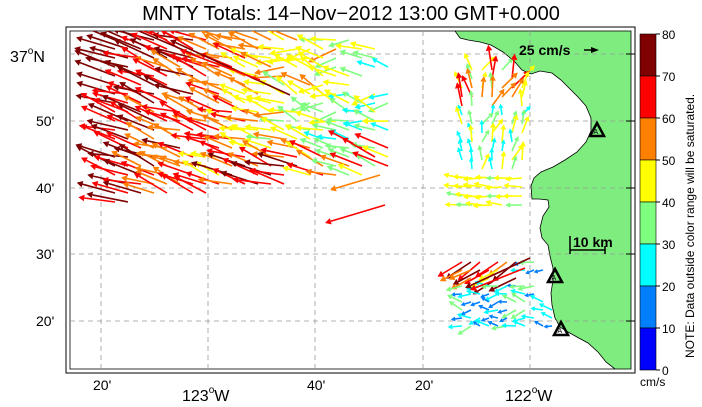  I want to click on colorbar, so click(648, 202).